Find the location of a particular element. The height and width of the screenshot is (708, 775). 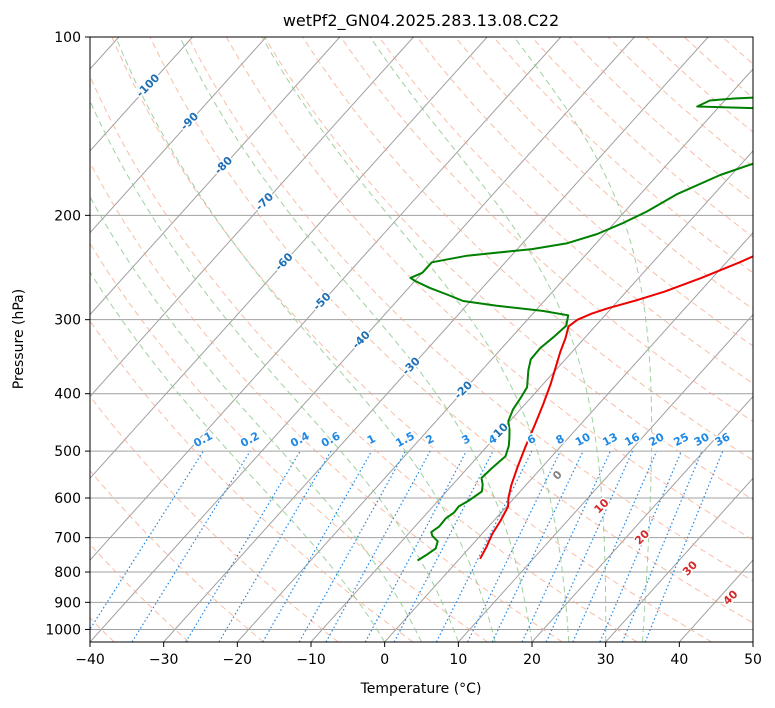

x-tick-label: 10 is located at coordinates (458, 660).